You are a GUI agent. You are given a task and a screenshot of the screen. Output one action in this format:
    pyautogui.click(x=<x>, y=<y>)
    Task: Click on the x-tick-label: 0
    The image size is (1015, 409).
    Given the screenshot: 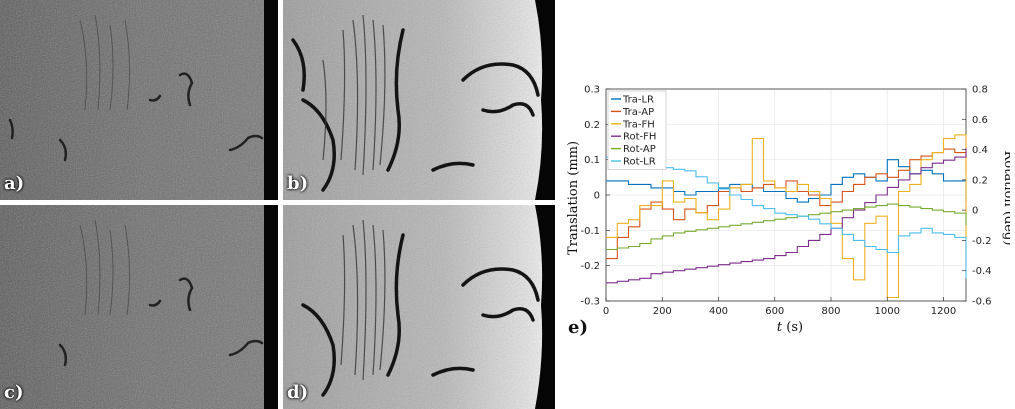 What is the action you would take?
    pyautogui.click(x=606, y=311)
    